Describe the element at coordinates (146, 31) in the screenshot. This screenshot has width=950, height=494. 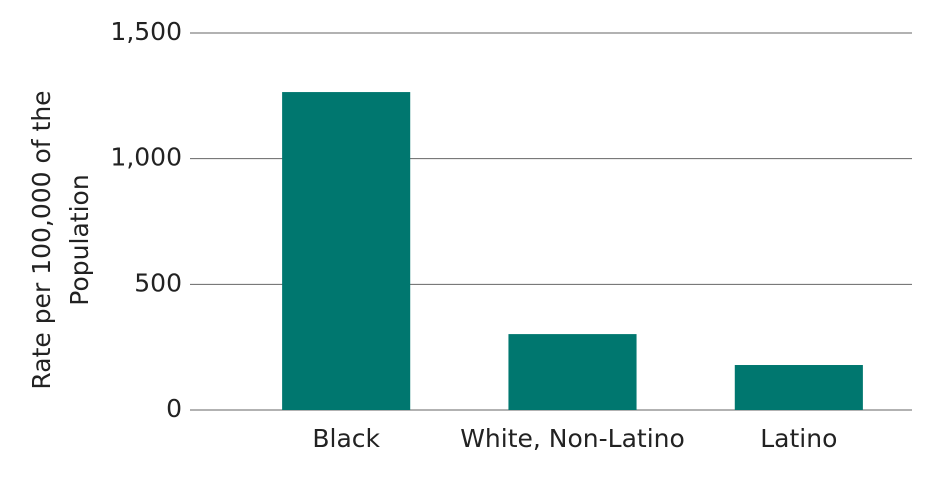
I see `y-tick-label: 1,500` at that location.